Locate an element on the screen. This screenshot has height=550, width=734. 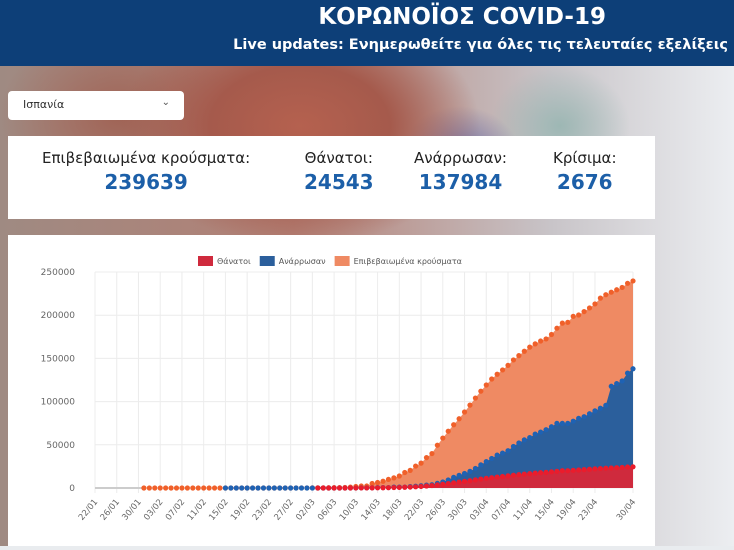
x-tick-label: 03/02 is located at coordinates (153, 510).